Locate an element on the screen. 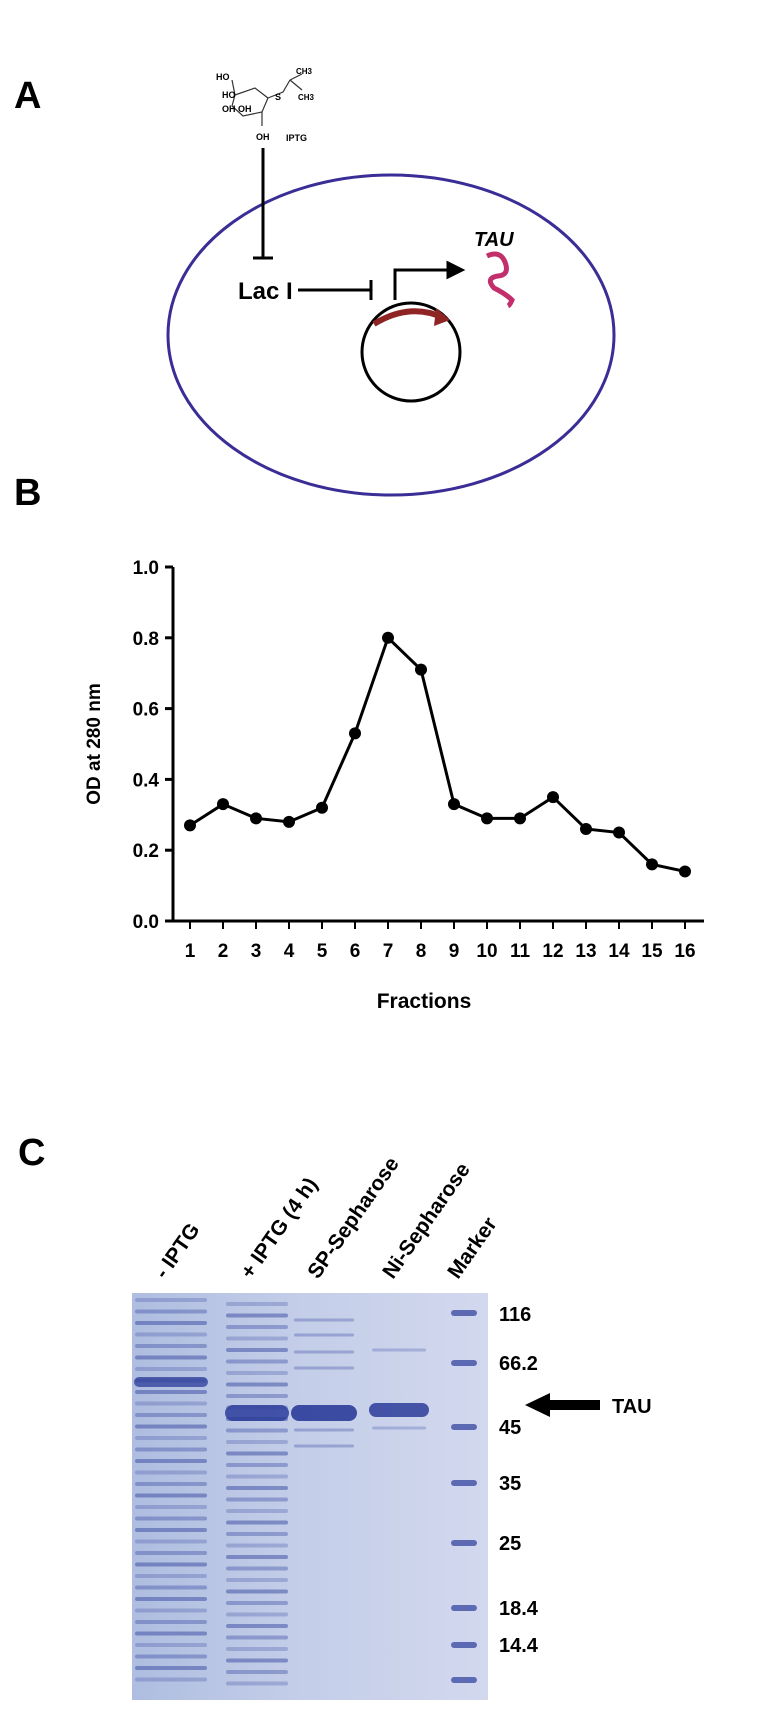 This screenshot has width=771, height=1728. y-tick-label: 0.6 is located at coordinates (146, 710).